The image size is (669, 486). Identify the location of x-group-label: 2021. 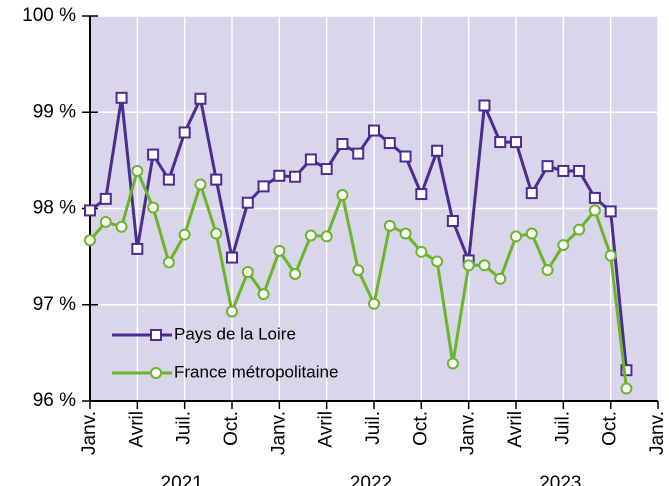
(182, 479).